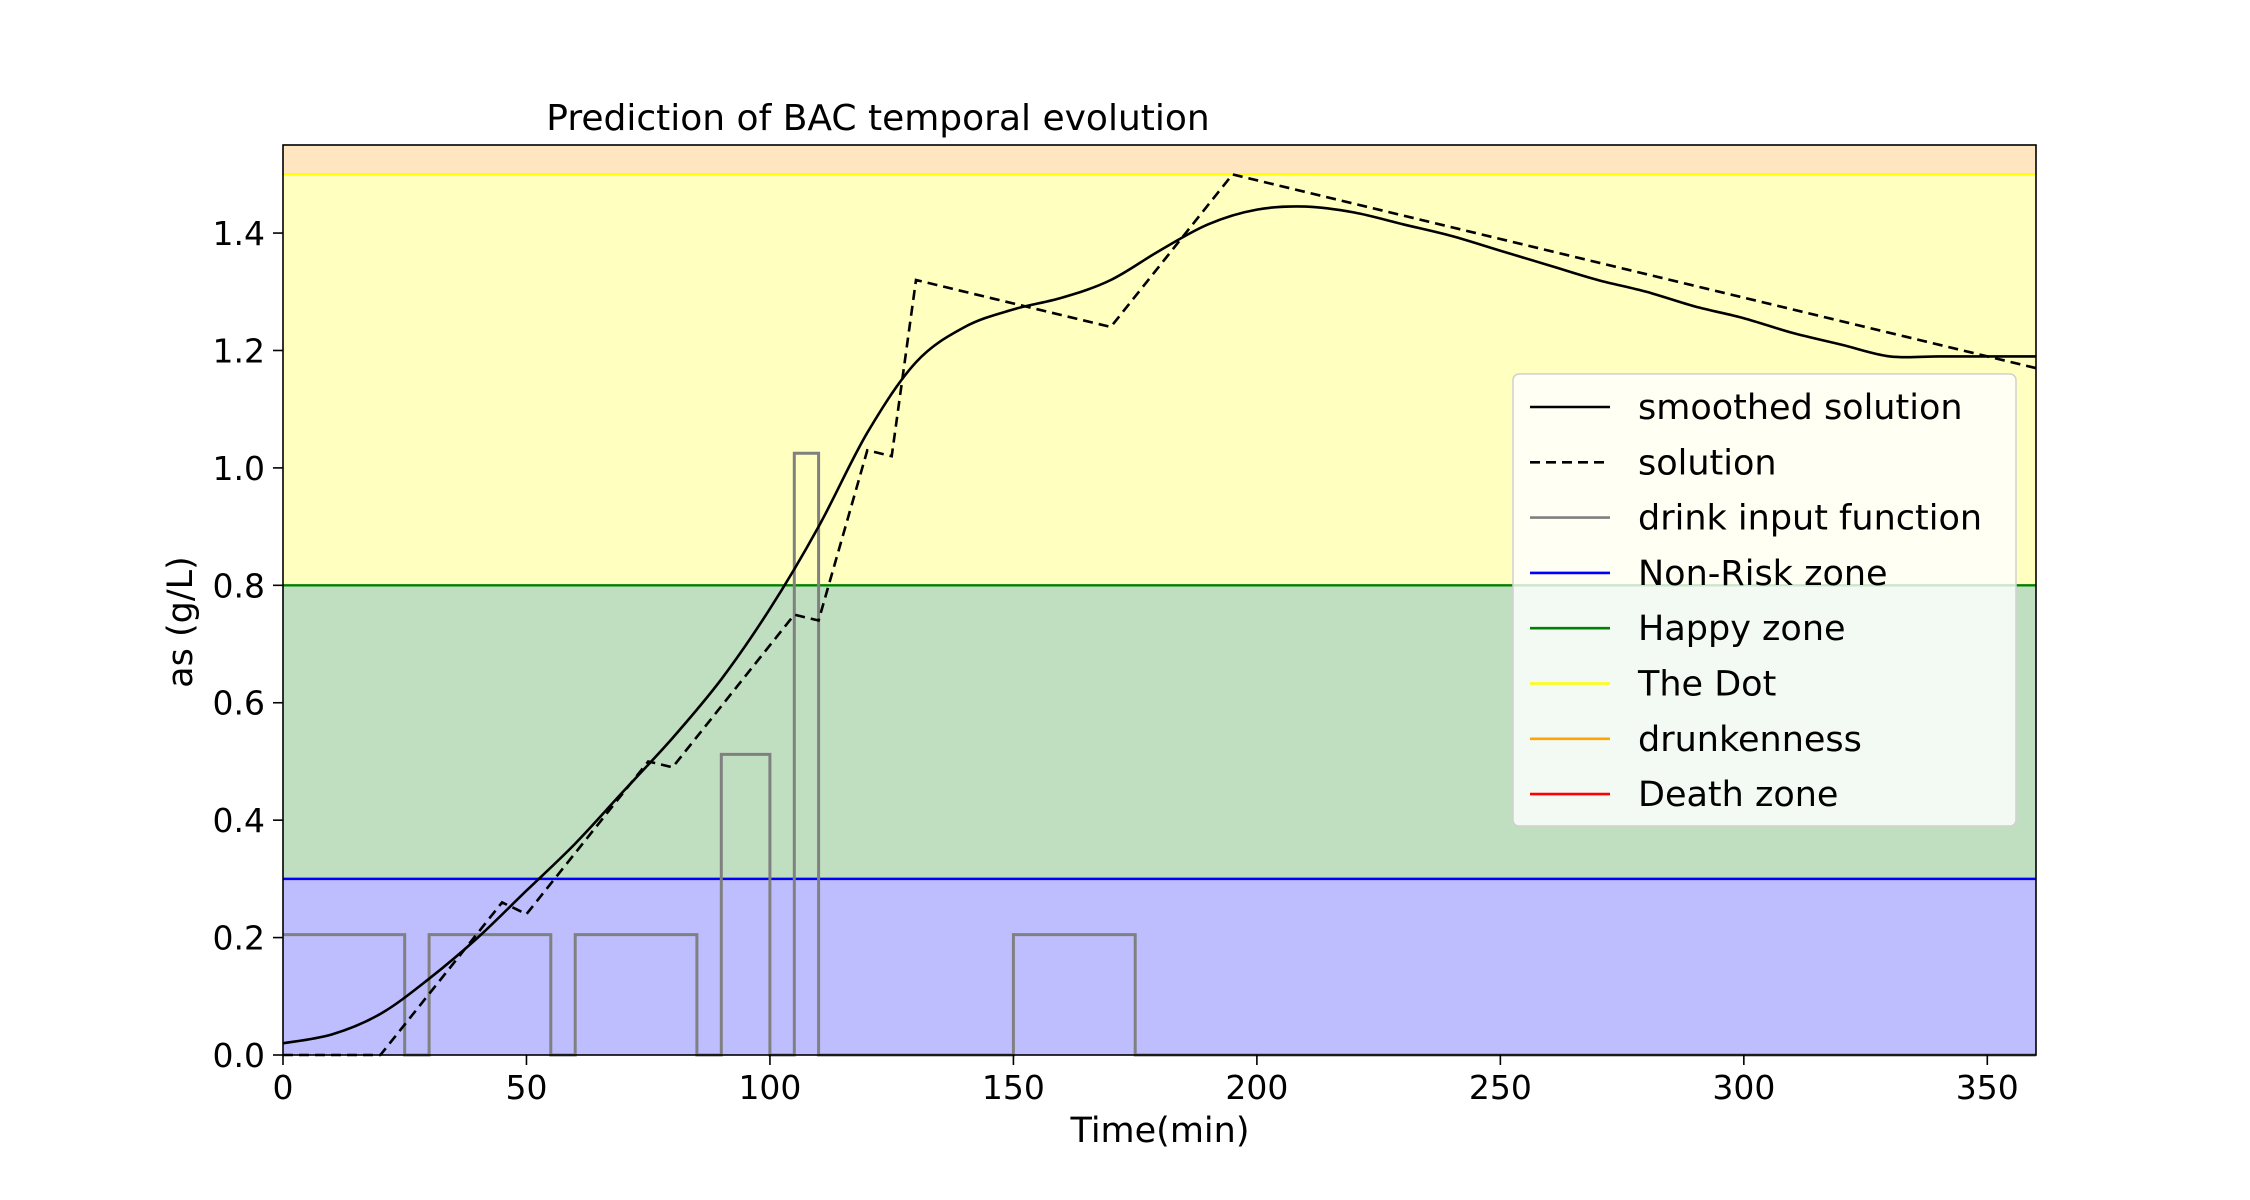  What do you see at coordinates (1763, 574) in the screenshot?
I see `legend-label-3: Non-Risk zone` at bounding box center [1763, 574].